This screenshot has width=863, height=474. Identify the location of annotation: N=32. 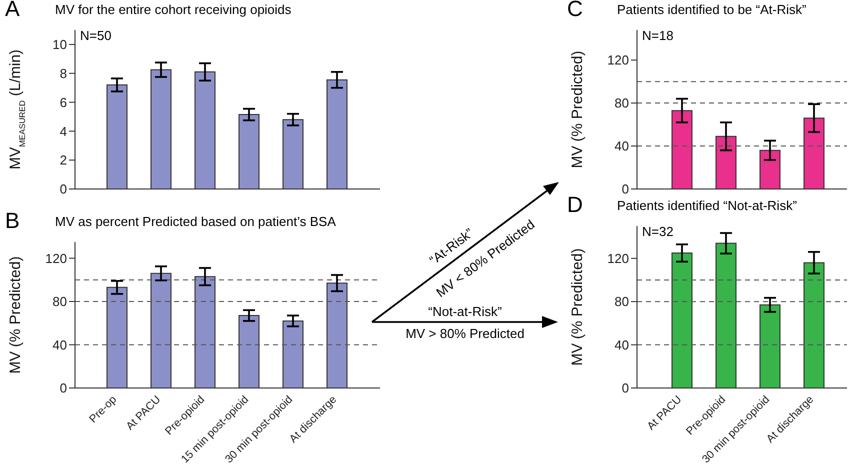
(658, 231).